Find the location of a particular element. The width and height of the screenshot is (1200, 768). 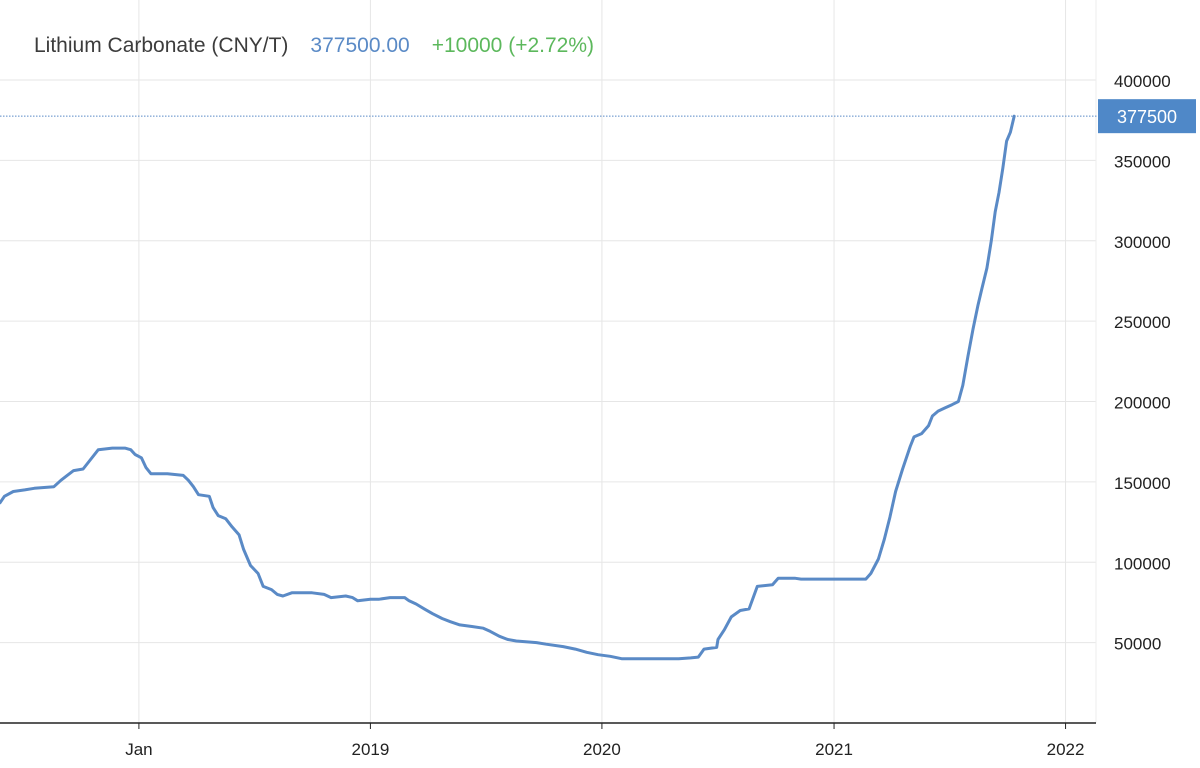

x-tick-label: 2019 is located at coordinates (370, 749).